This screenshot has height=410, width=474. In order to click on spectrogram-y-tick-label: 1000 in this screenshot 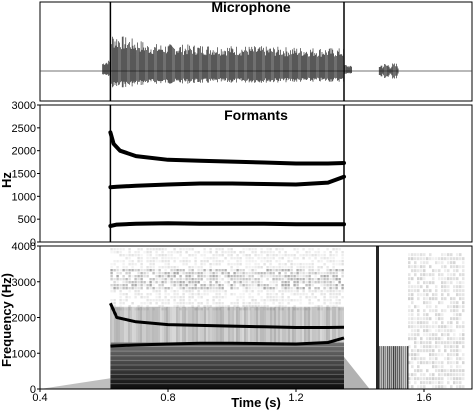, I will do `click(24, 354)`.